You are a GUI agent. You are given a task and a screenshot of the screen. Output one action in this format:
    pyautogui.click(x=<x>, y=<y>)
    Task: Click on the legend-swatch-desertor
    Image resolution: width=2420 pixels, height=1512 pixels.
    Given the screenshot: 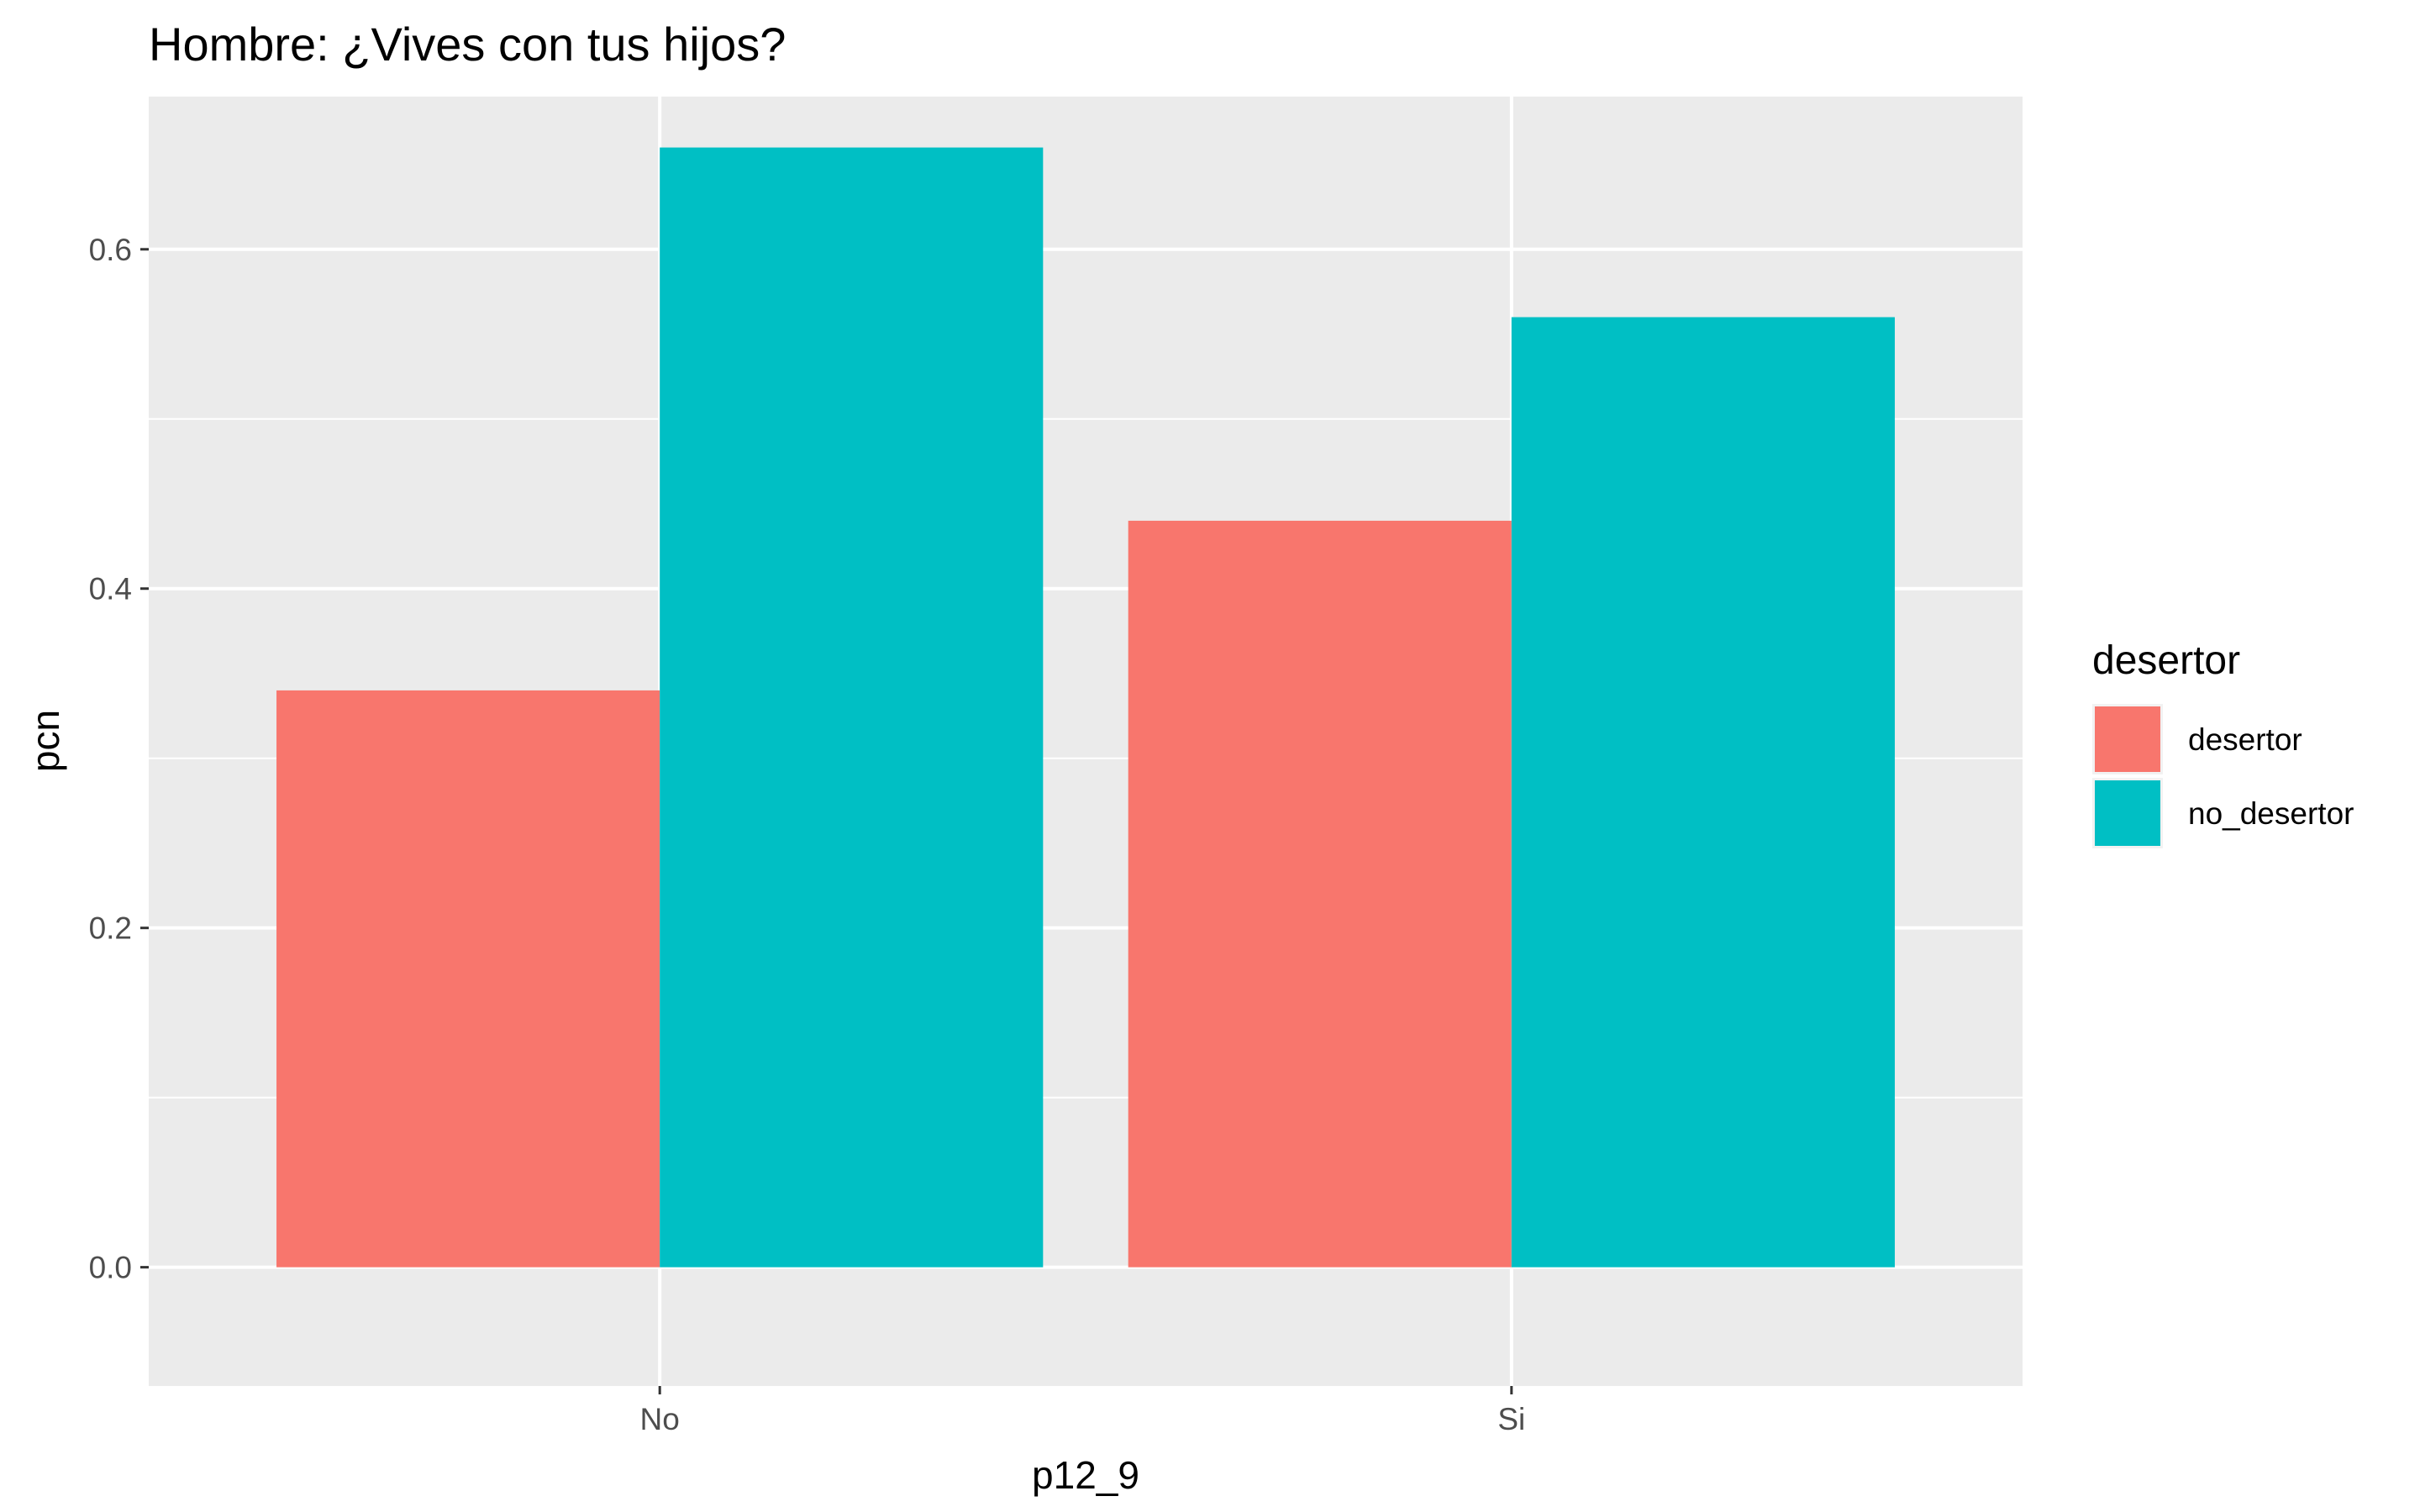 What is the action you would take?
    pyautogui.click(x=2127, y=739)
    